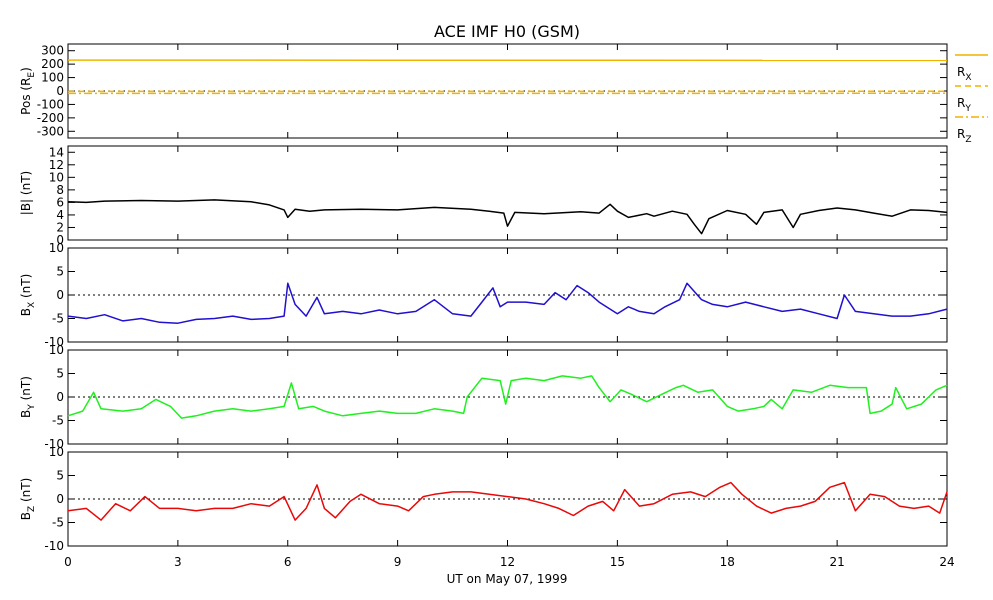 This screenshot has height=600, width=993. I want to click on y-axis-title: BZ (nT), so click(28, 499).